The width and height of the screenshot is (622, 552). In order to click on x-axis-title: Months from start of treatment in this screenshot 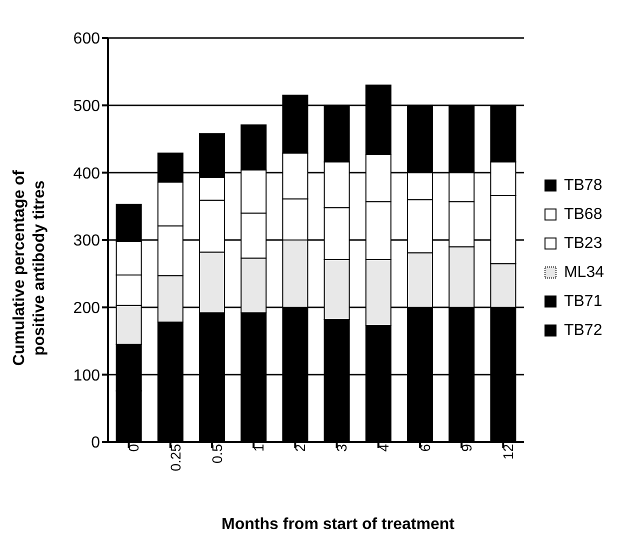, I will do `click(338, 525)`.